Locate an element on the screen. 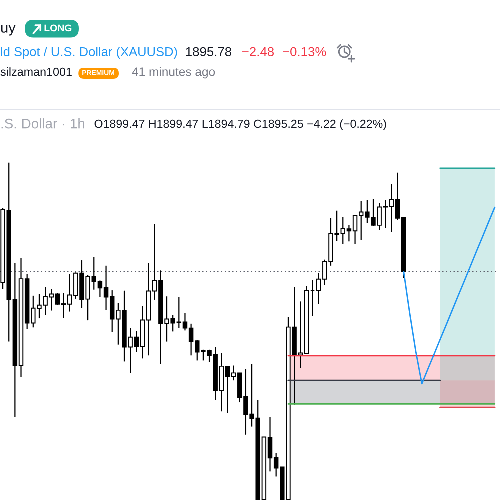 The height and width of the screenshot is (500, 500). text: −2.48 is located at coordinates (258, 51).